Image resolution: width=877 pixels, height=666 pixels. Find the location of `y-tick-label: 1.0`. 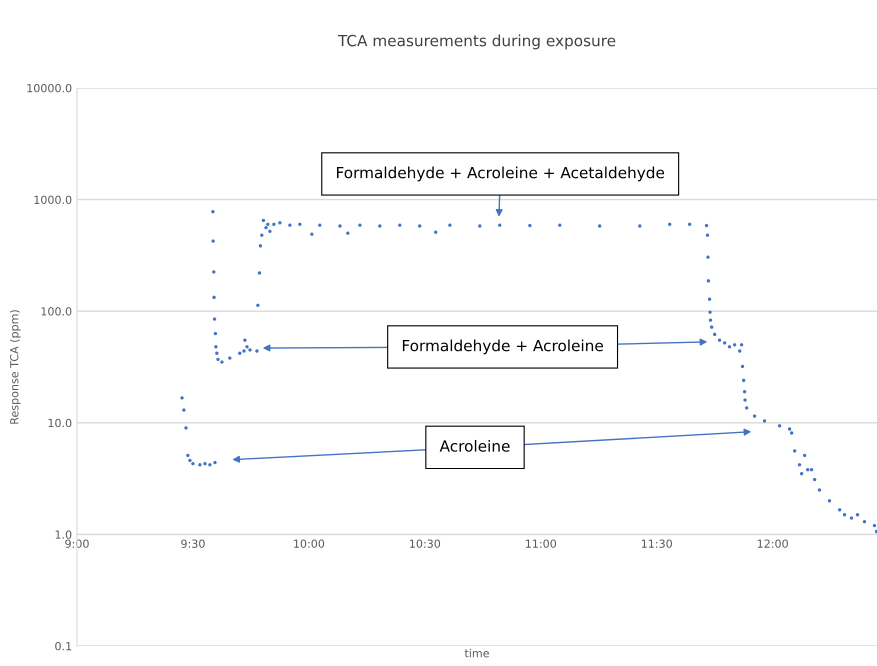

y-tick-label: 1.0 is located at coordinates (64, 534).